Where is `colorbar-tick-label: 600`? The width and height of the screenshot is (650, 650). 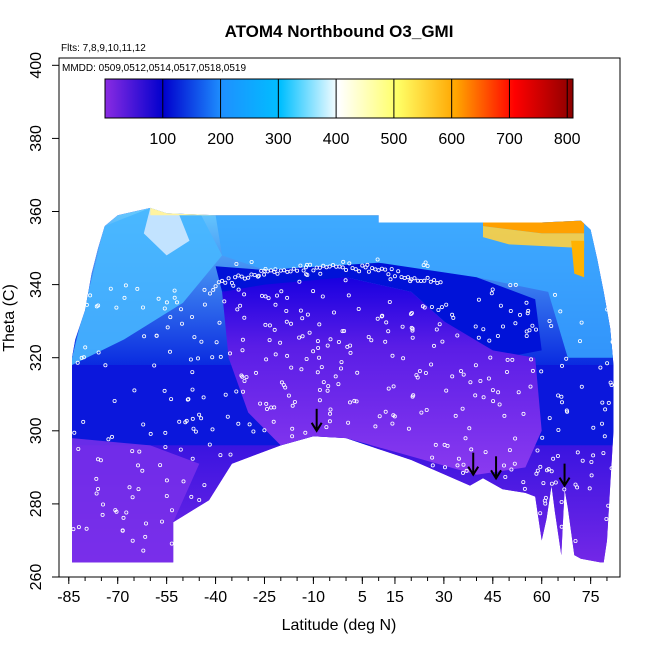 colorbar-tick-label: 600 is located at coordinates (451, 139).